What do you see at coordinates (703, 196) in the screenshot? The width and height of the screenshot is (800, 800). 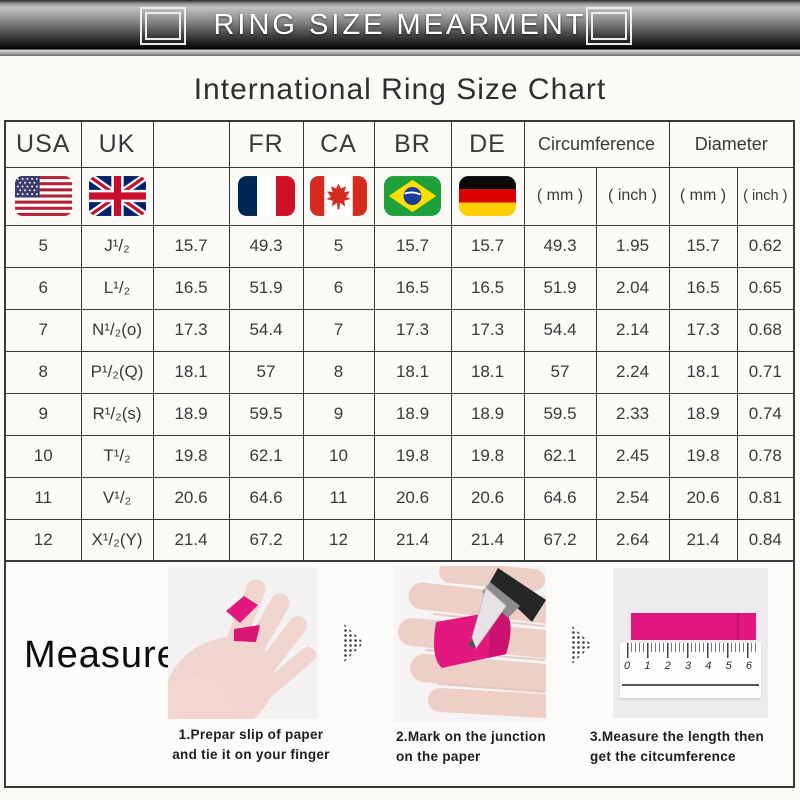 I see `diameter-mm-header: ( mm )` at bounding box center [703, 196].